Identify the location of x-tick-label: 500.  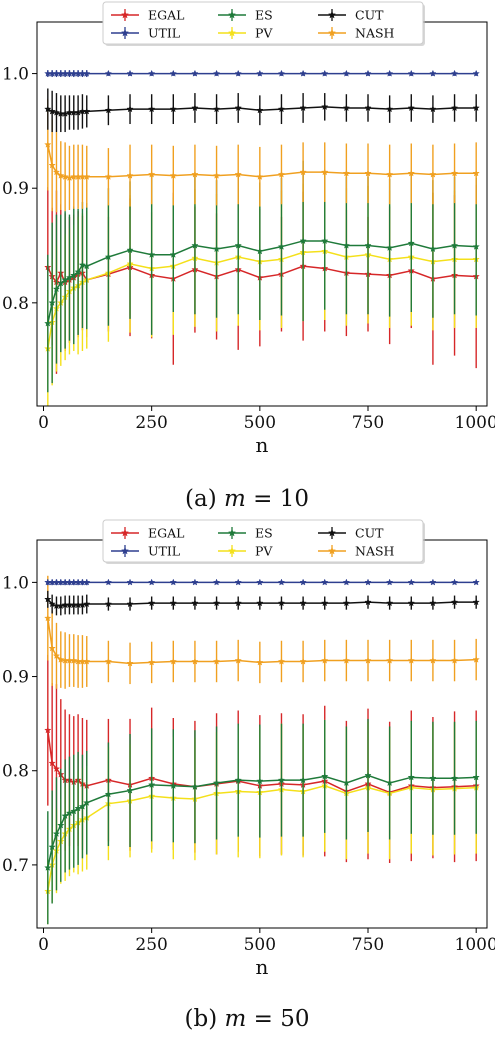
(260, 423).